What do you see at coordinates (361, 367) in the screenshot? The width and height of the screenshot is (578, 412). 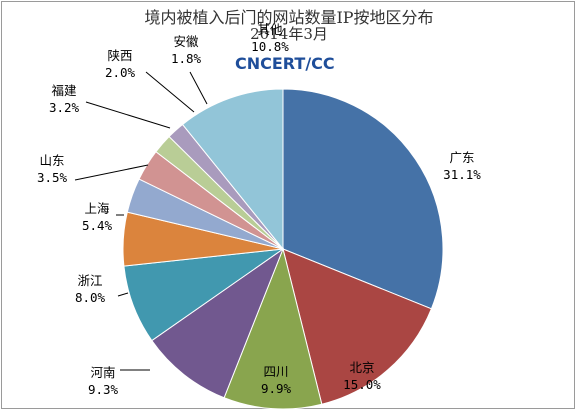 I see `slice-name-label-1: 北京` at bounding box center [361, 367].